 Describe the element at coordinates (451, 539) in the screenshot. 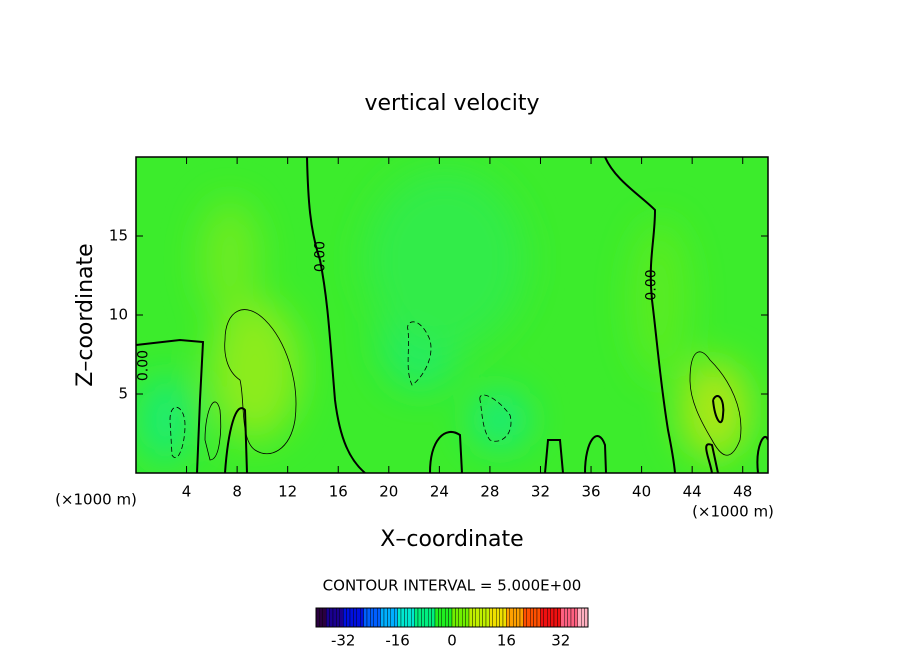

I see `x-axis-label: X–coordinate` at that location.